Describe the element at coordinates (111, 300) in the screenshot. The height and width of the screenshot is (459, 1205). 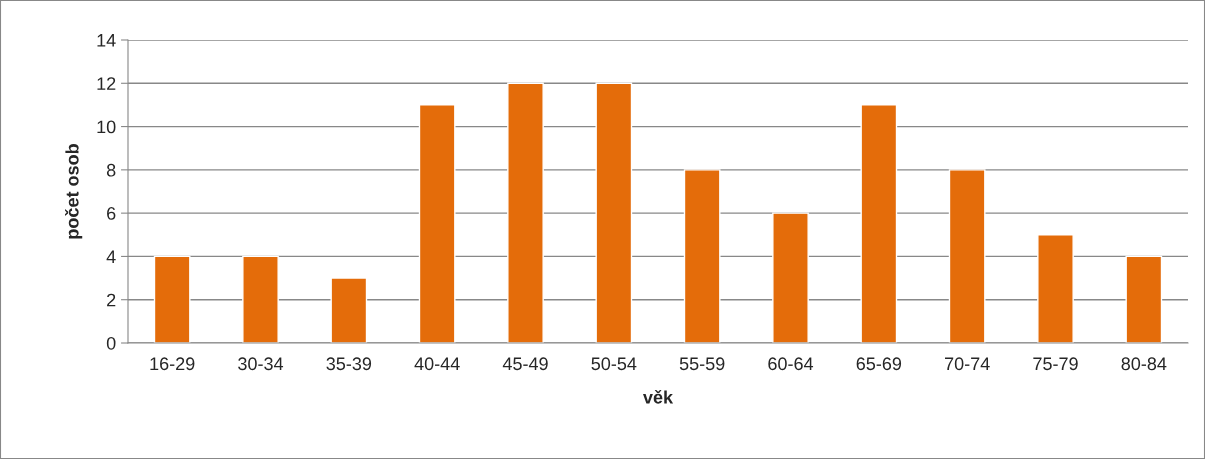
I see `y-tick-label: 2` at that location.